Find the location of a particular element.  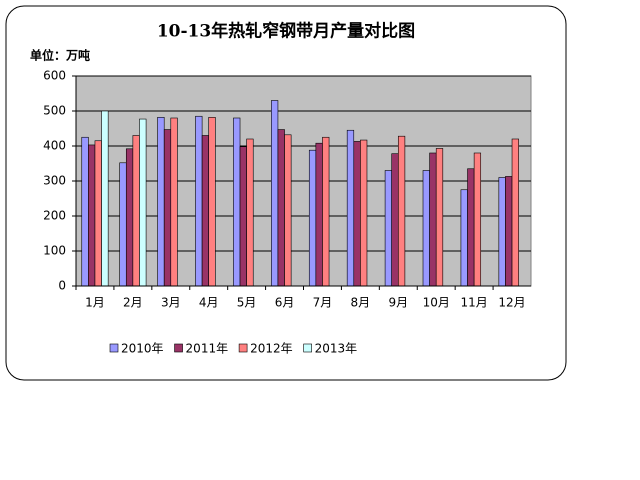

x-tick-label: 4月 is located at coordinates (209, 303).